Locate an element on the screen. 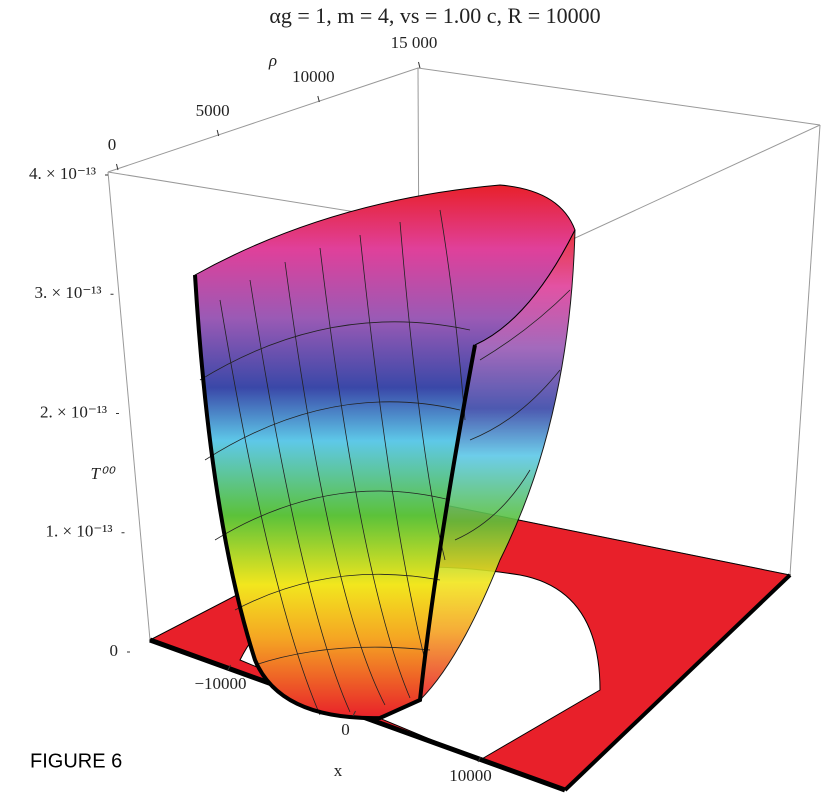  x-tick-label: −10000 is located at coordinates (220, 683).